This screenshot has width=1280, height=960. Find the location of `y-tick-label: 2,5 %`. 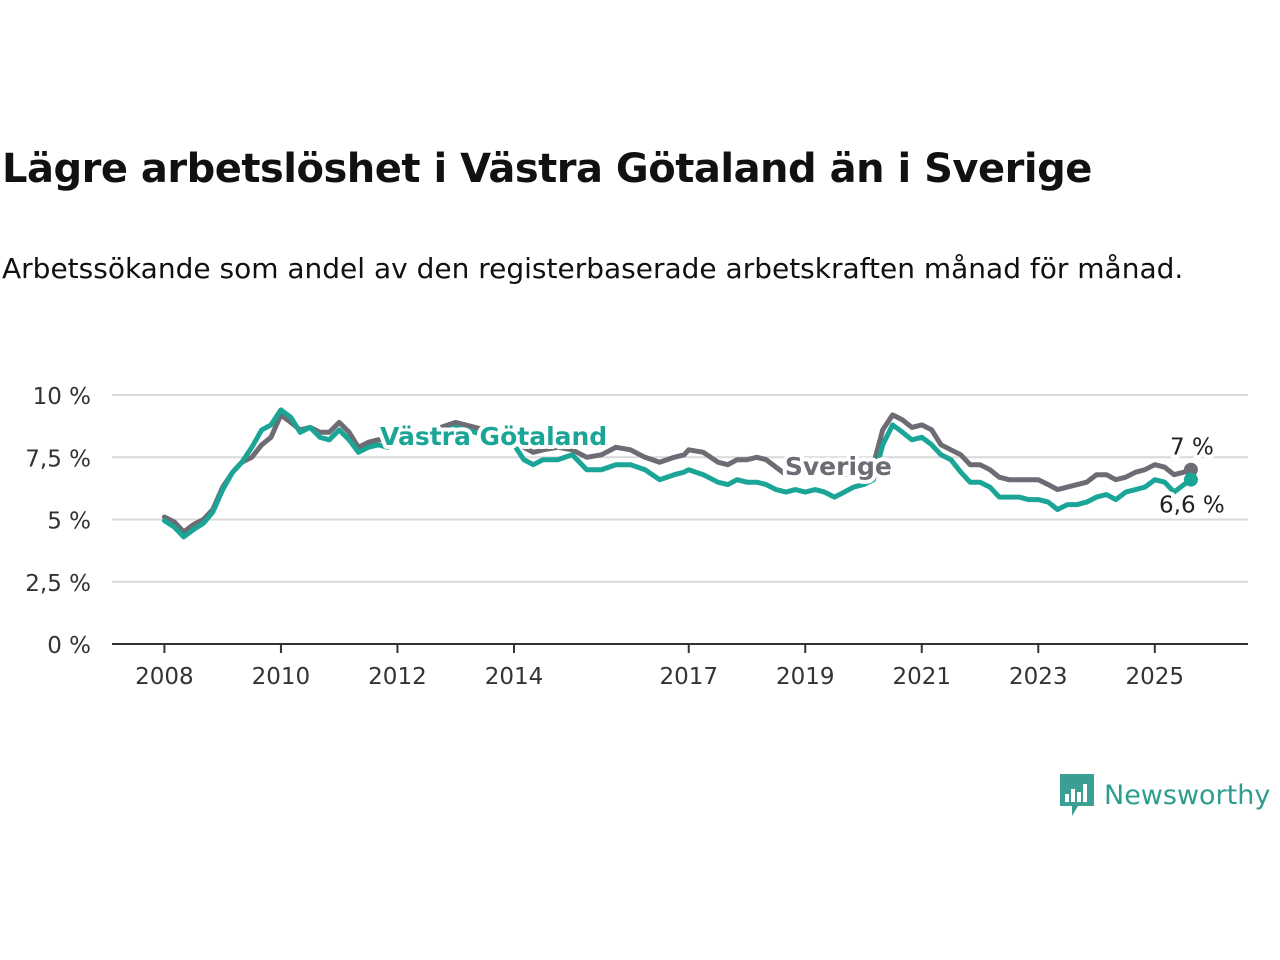

y-tick-label: 2,5 % is located at coordinates (58, 584).